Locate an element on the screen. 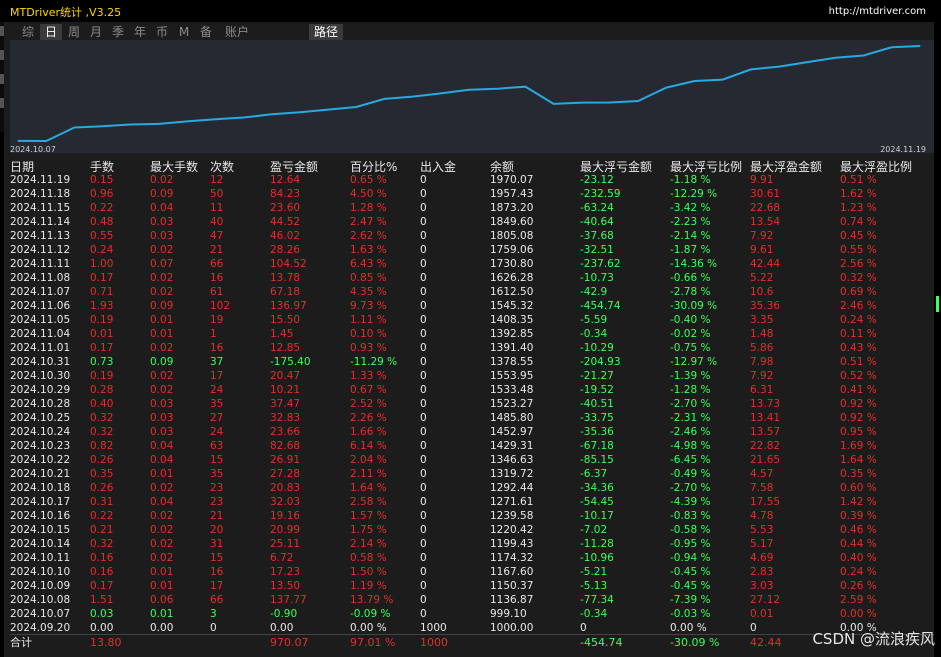 This screenshot has height=657, width=941. cell-trade-count: 63 is located at coordinates (217, 446).